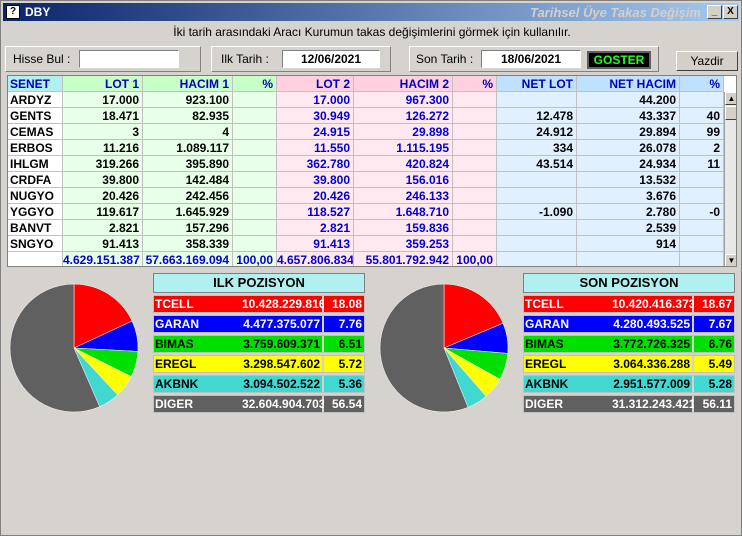 The height and width of the screenshot is (536, 742). I want to click on table-row: CRDFA 39.800 142.484 39.800 156.016 13.532, so click(372, 180).